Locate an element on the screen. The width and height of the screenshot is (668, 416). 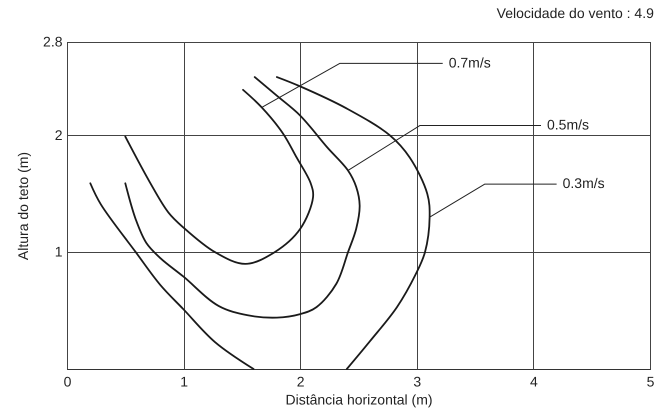
x-tick-label: 2 is located at coordinates (300, 382).